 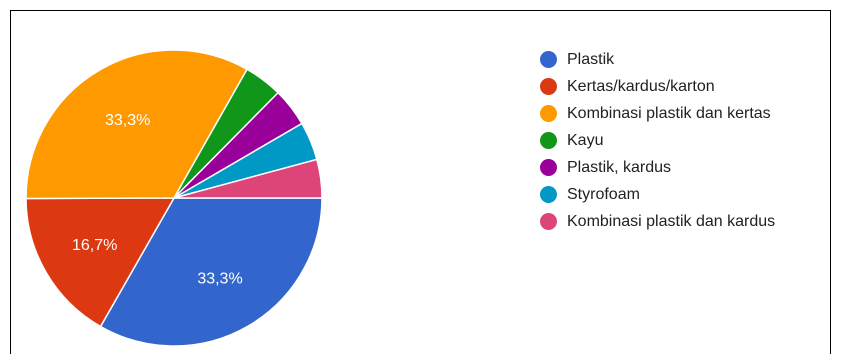 What do you see at coordinates (591, 59) in the screenshot?
I see `legend-label: Plastik` at bounding box center [591, 59].